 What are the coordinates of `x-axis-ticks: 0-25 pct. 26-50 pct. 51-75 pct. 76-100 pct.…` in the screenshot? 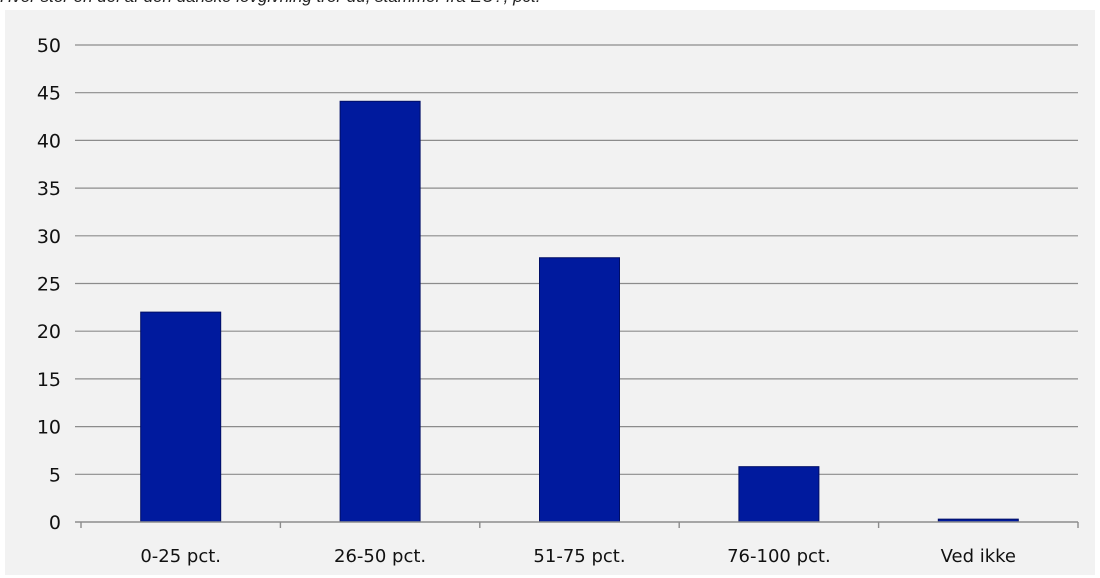 It's located at (578, 556).